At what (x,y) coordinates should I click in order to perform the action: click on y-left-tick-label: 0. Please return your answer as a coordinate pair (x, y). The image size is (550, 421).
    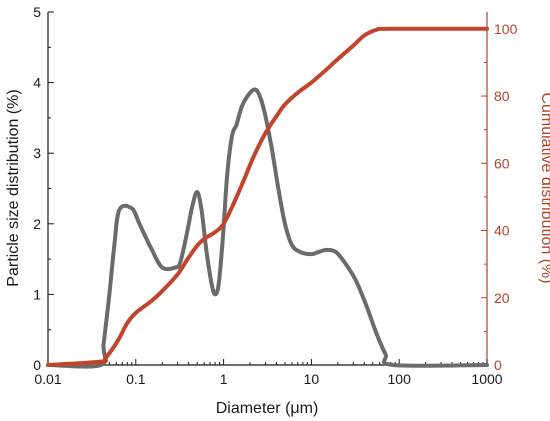
    Looking at the image, I should click on (37, 365).